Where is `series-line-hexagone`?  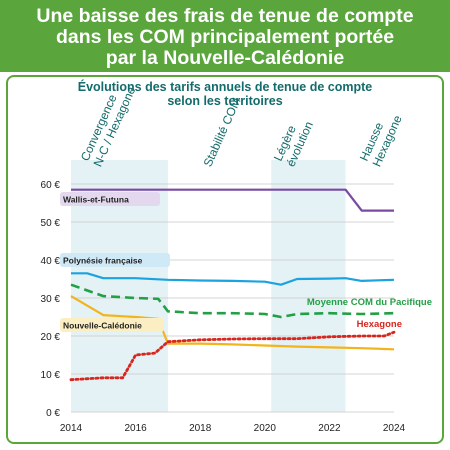
series-line-hexagone is located at coordinates (232, 356).